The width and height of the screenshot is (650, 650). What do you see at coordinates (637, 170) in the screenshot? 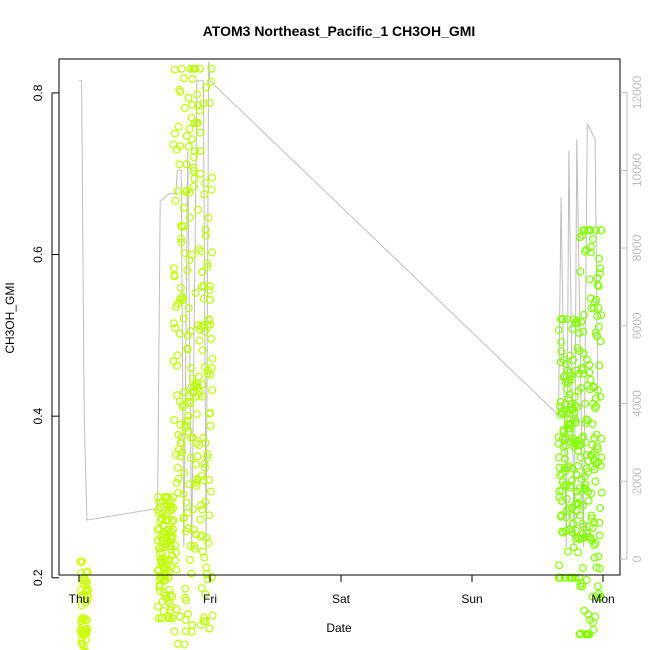
I see `y2-tick-label: 10000` at bounding box center [637, 170].